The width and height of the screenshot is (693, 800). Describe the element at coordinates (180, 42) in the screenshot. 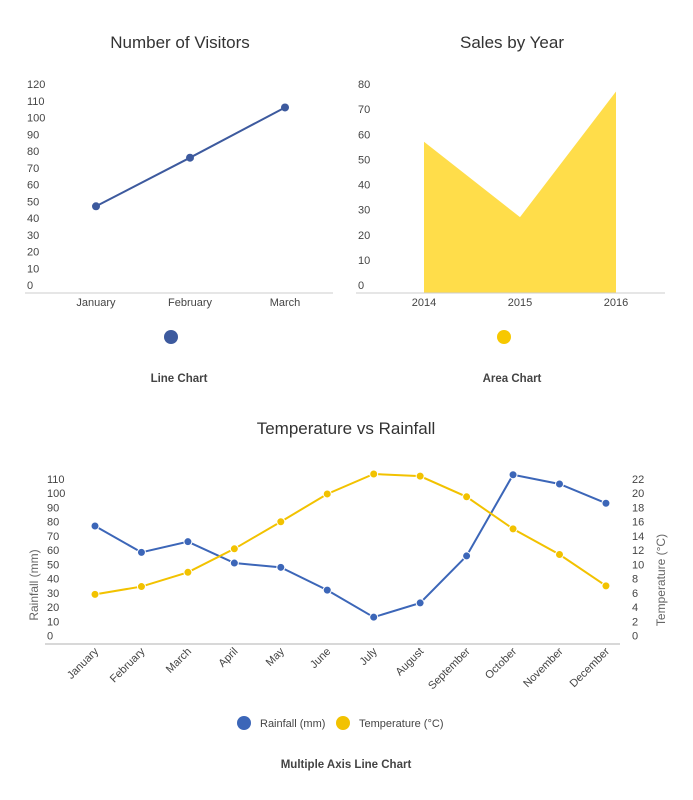

I see `chart-title: Number of Visitors` at that location.